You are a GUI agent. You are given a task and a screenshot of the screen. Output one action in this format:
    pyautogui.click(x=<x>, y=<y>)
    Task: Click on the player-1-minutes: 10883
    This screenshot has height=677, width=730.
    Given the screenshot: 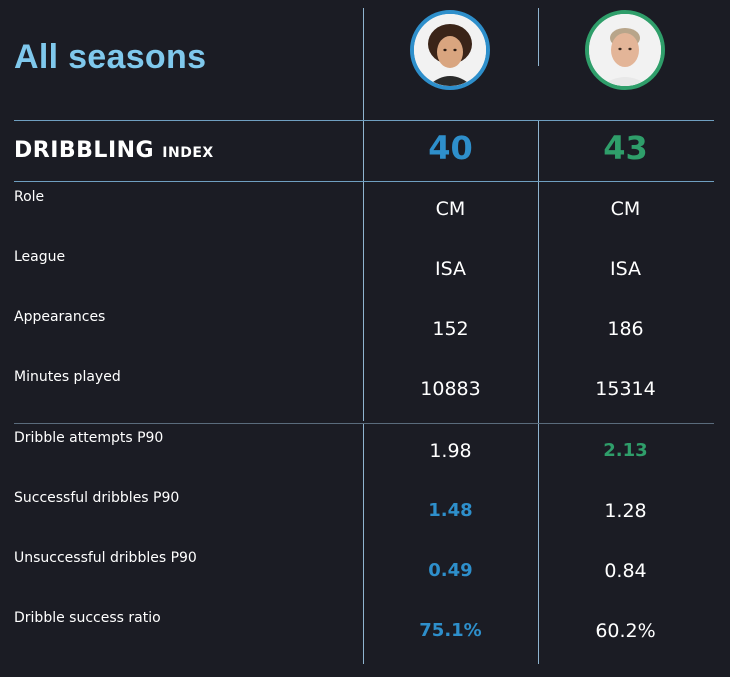 What is the action you would take?
    pyautogui.click(x=450, y=389)
    